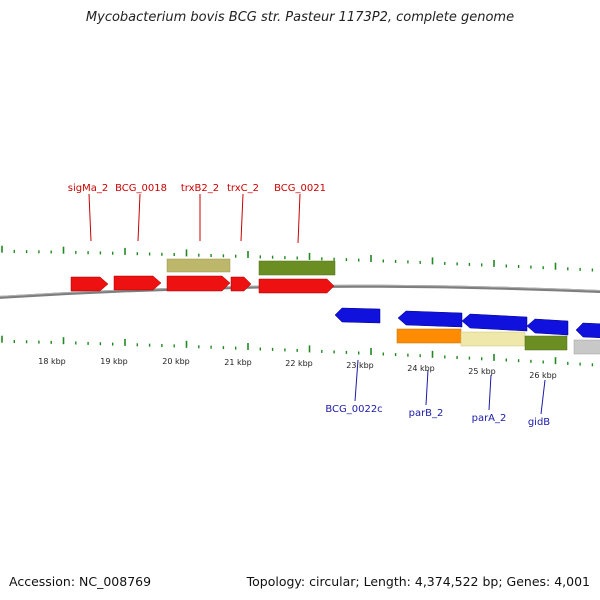 The image size is (600, 600). Describe the element at coordinates (114, 361) in the screenshot. I see `scale-label-19: 19 kbp` at that location.